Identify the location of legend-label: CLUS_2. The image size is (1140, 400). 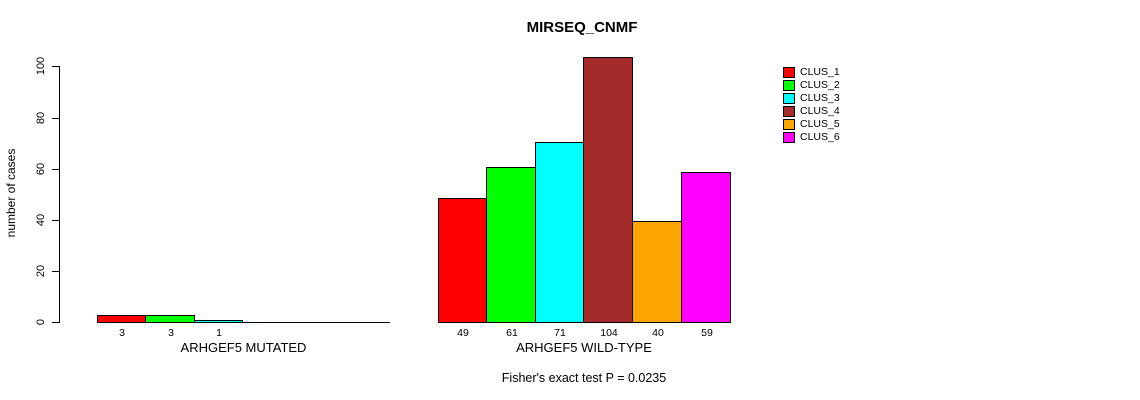
(820, 85).